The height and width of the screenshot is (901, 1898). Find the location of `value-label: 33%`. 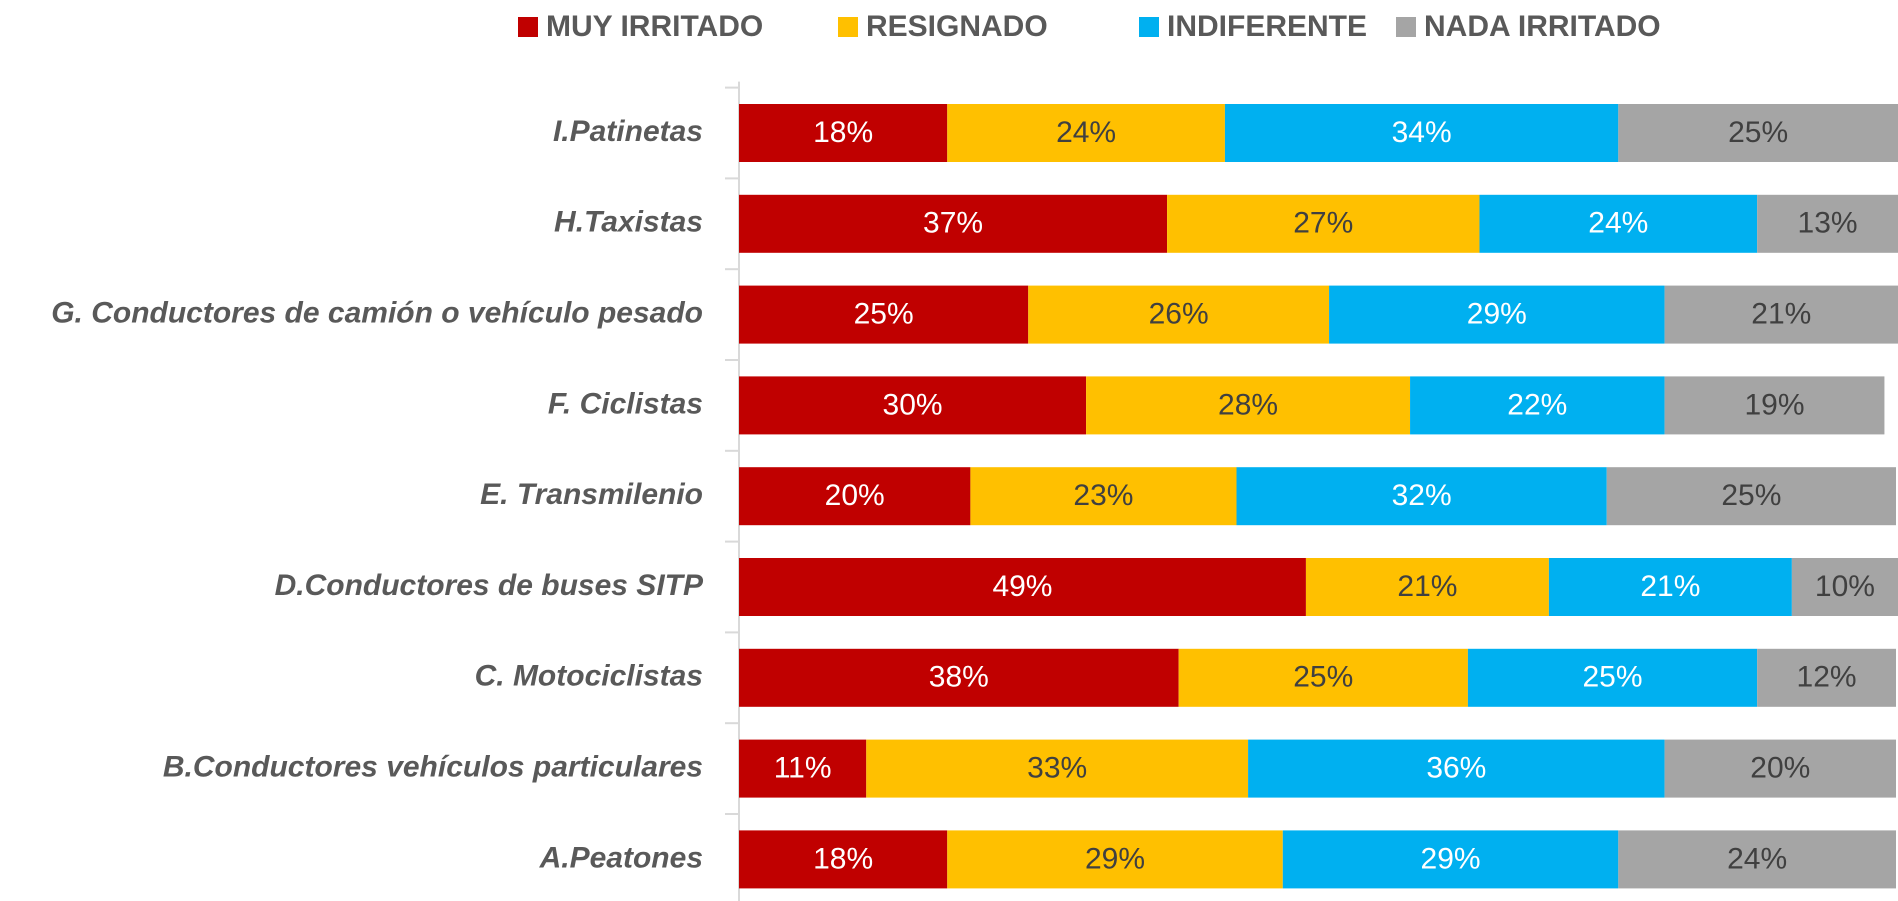

value-label: 33% is located at coordinates (1057, 768).